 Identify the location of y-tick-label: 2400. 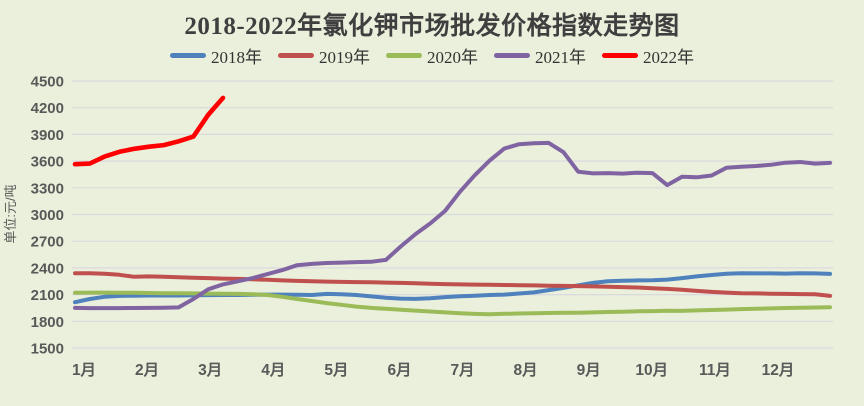
(47, 268).